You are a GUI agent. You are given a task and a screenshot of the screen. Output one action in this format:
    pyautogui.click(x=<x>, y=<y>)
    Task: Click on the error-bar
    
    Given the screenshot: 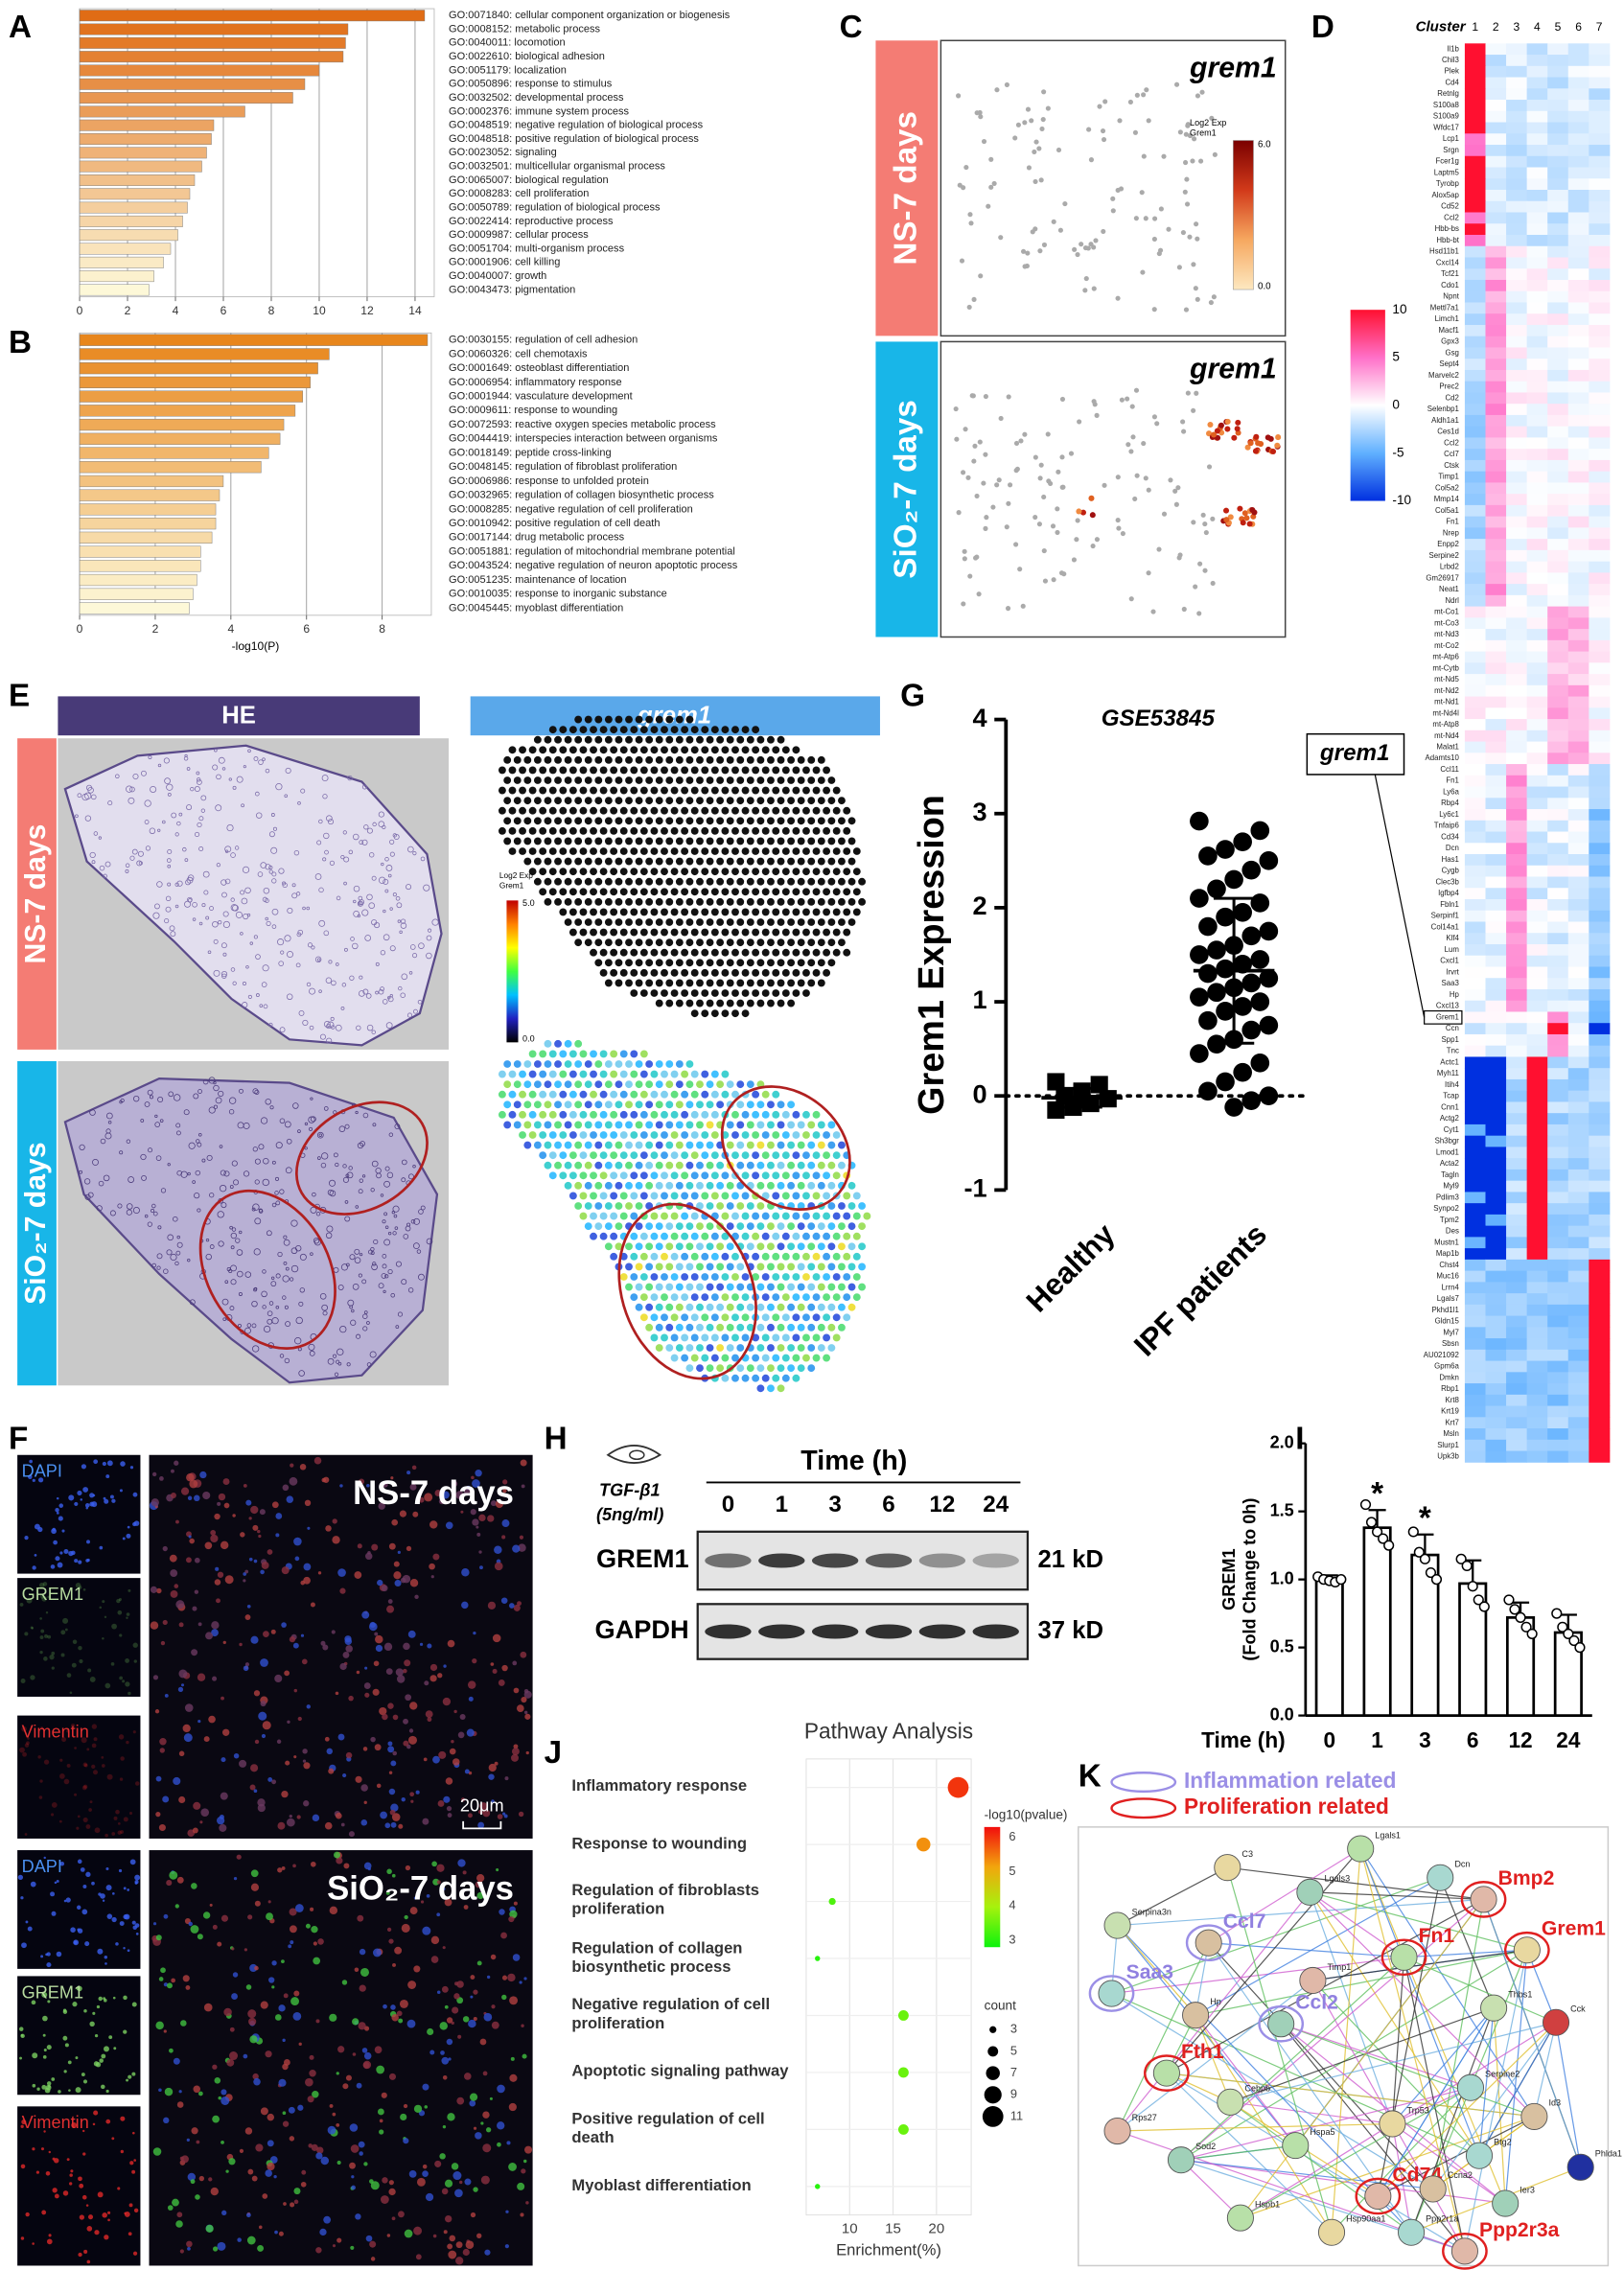 What is the action you would take?
    pyautogui.click(x=1425, y=1544)
    